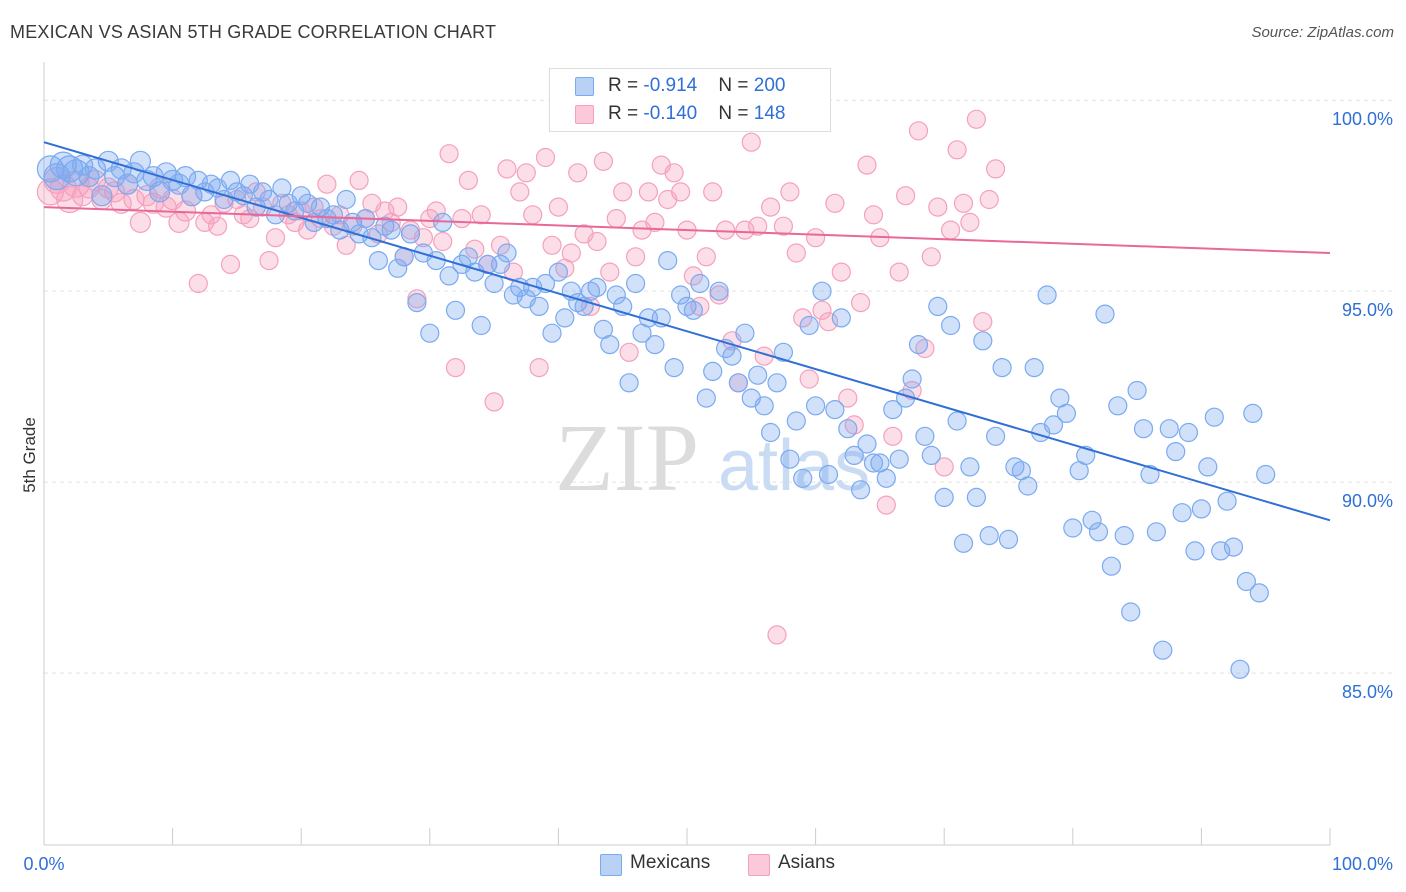 The width and height of the screenshot is (1406, 892). I want to click on x-tick-label: 0.0%, so click(43, 864).